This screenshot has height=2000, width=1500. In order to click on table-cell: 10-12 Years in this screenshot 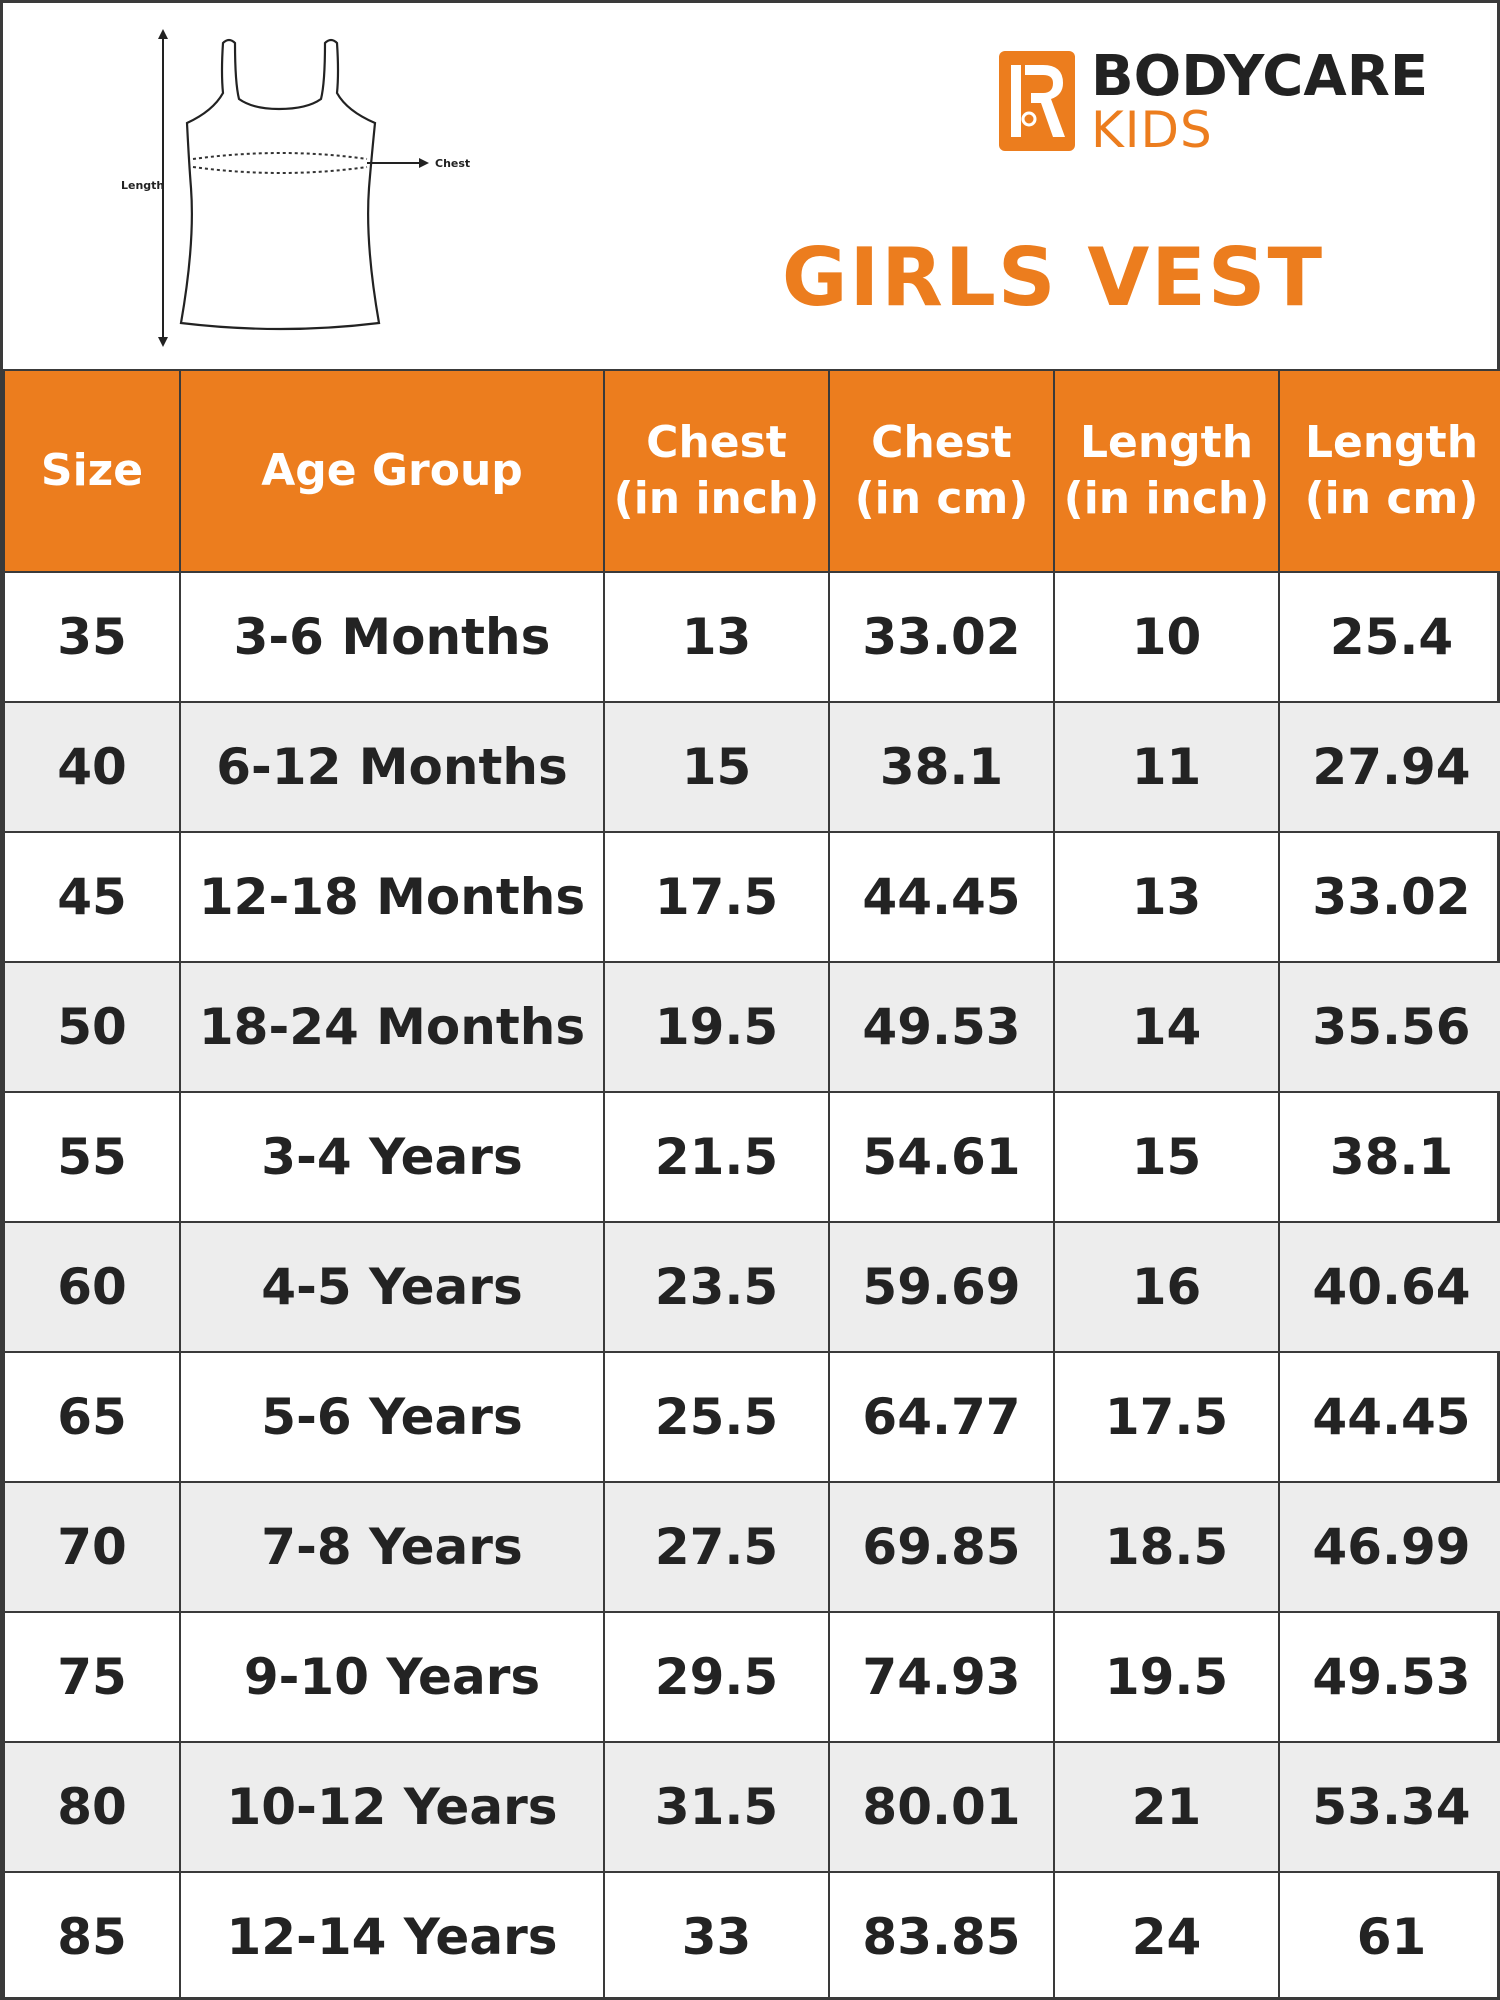, I will do `click(392, 1807)`.